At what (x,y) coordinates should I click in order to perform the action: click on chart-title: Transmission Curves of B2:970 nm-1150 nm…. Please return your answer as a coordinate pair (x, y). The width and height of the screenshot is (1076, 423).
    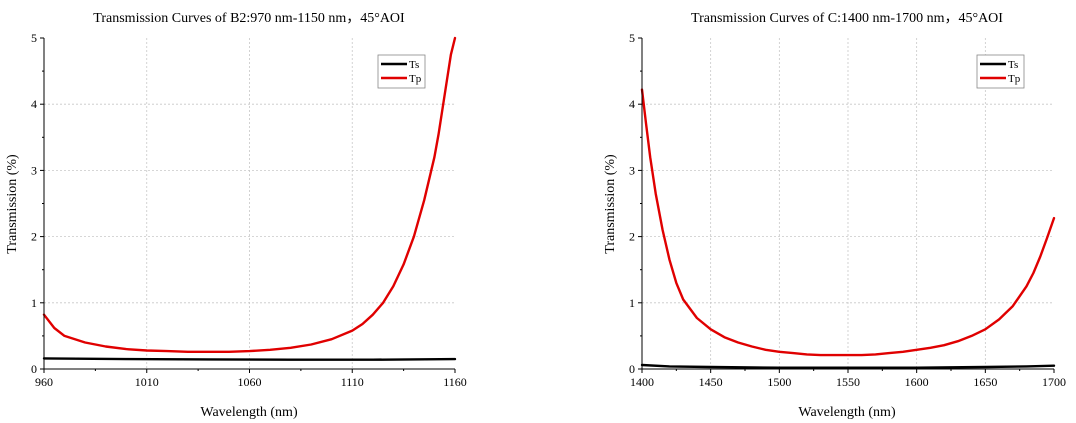
    Looking at the image, I should click on (249, 18).